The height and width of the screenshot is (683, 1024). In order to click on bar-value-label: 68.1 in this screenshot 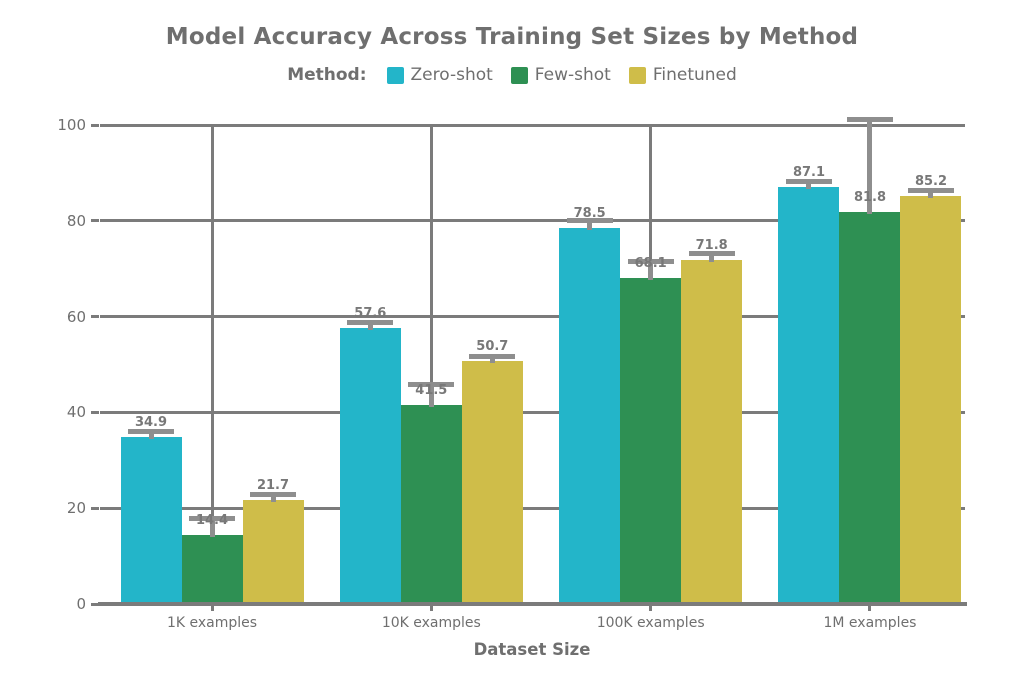, I will do `click(650, 263)`.